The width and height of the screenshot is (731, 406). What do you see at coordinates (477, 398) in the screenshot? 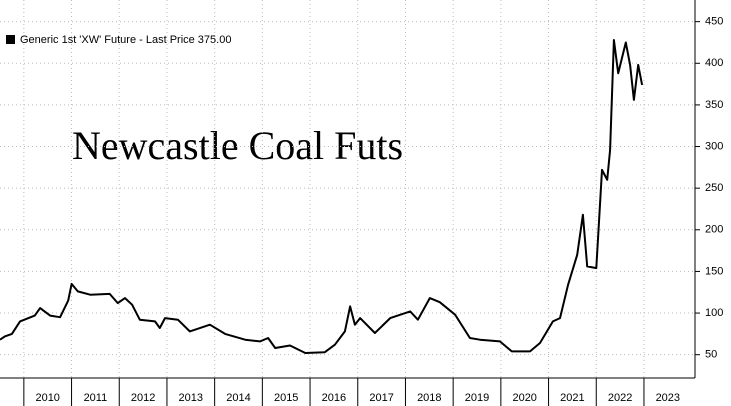
I see `x-tick-label: 2019` at bounding box center [477, 398].